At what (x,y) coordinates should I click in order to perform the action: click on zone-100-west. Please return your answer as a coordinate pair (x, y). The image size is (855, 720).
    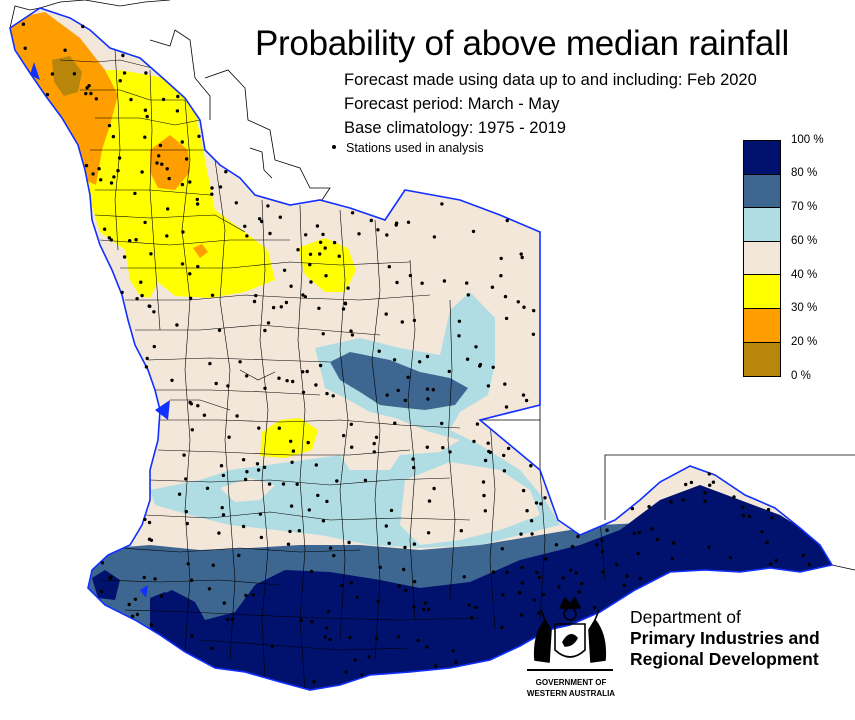
    Looking at the image, I should click on (106, 585).